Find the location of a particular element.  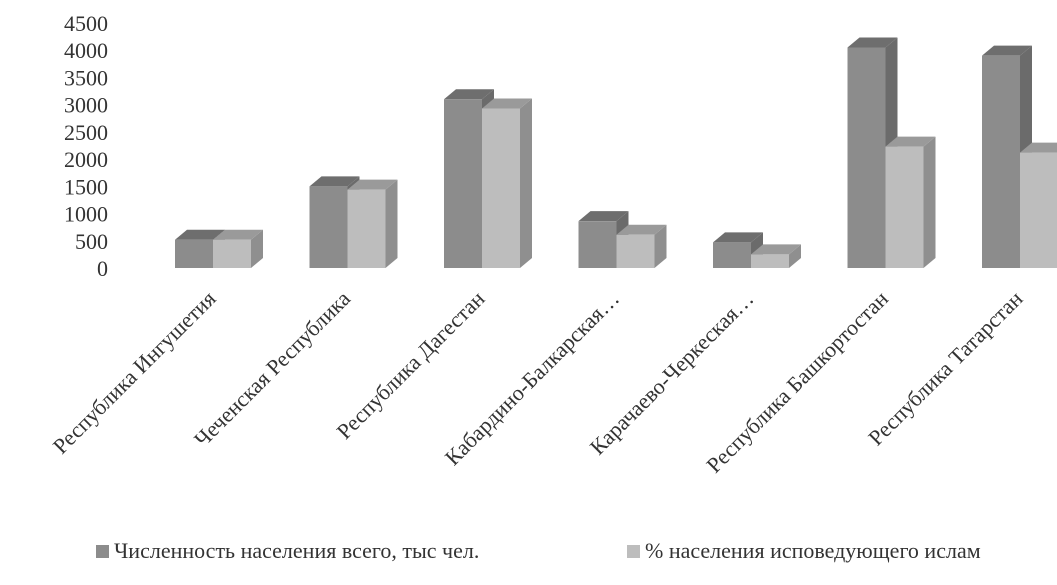

y-tick-label: 500 is located at coordinates (91, 241).